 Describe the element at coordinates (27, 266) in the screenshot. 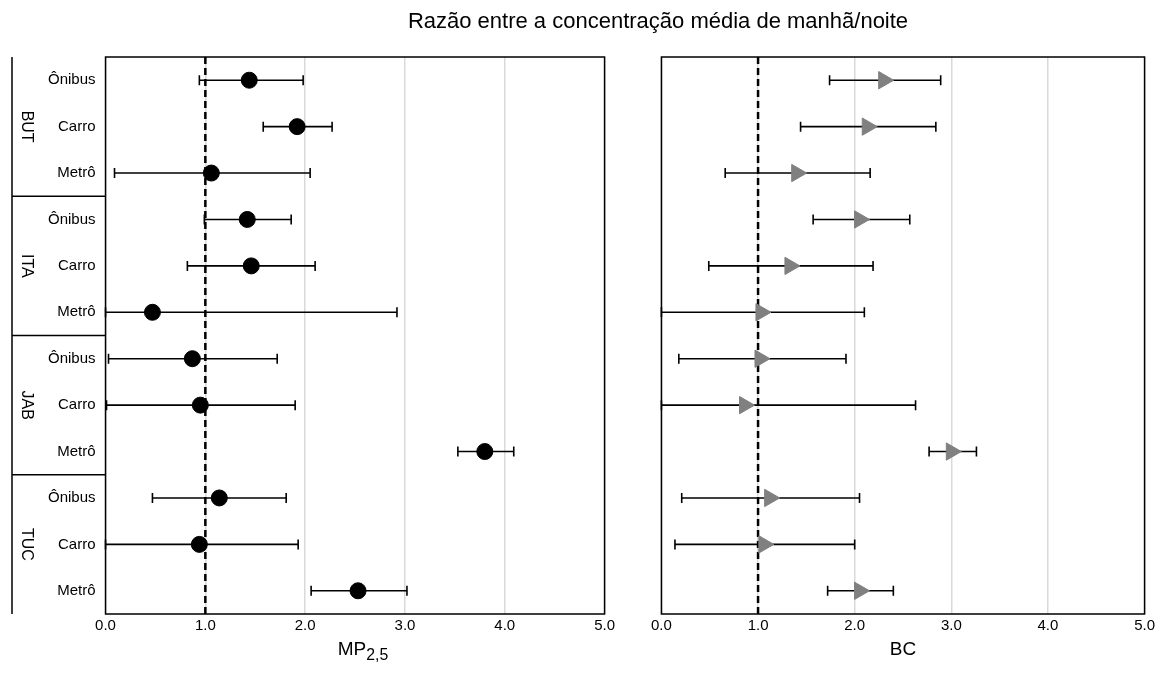

I see `text: ITA` at that location.